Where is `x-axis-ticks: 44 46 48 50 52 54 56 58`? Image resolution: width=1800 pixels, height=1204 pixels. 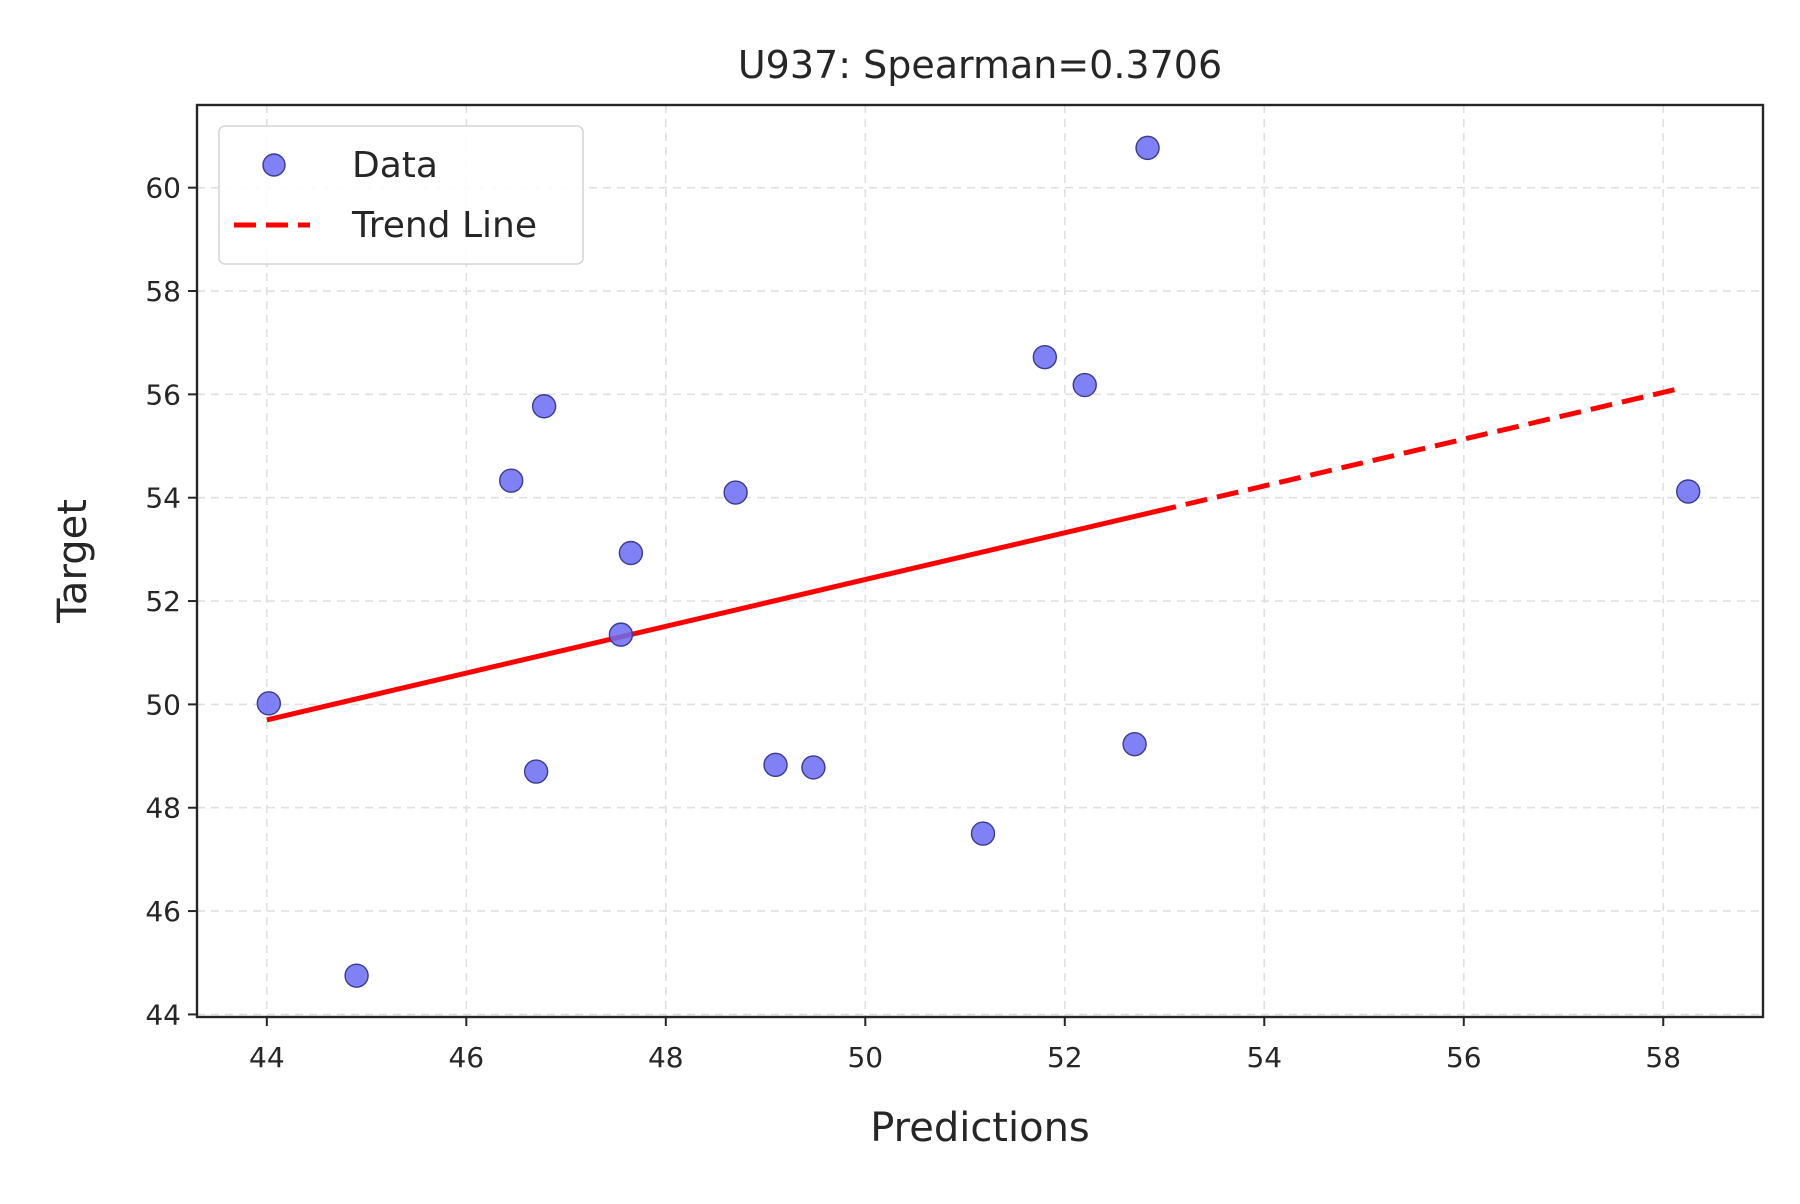
x-axis-ticks: 44 46 48 50 52 54 56 58 is located at coordinates (965, 1045).